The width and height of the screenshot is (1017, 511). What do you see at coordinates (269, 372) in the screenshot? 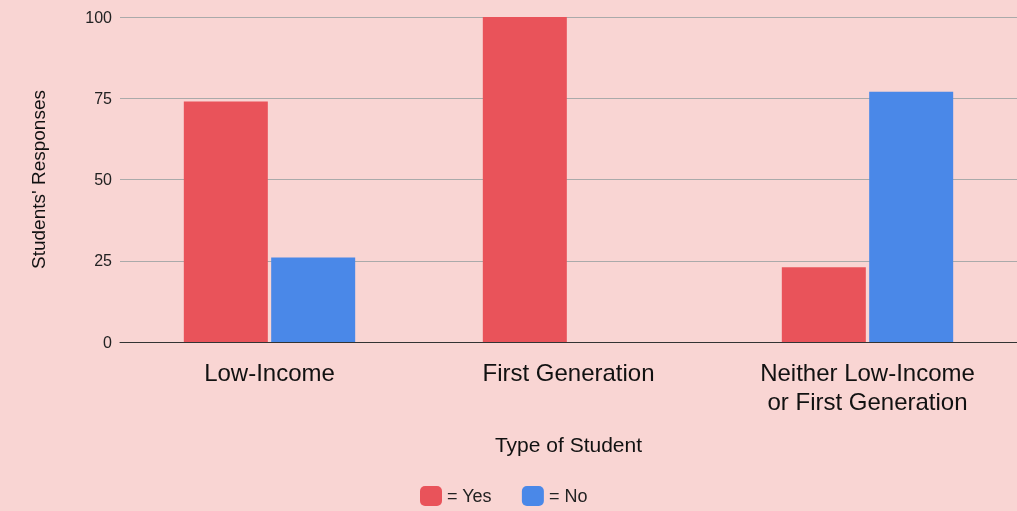
I see `x-tick-label: Low-Income` at bounding box center [269, 372].